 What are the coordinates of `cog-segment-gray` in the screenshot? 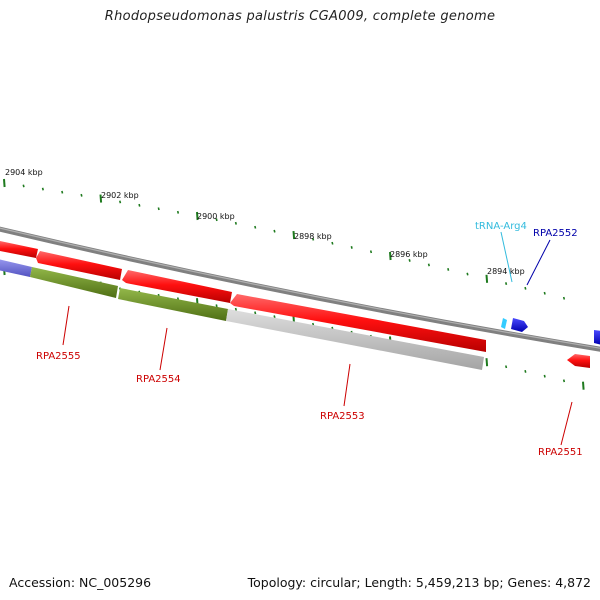 It's located at (355, 339).